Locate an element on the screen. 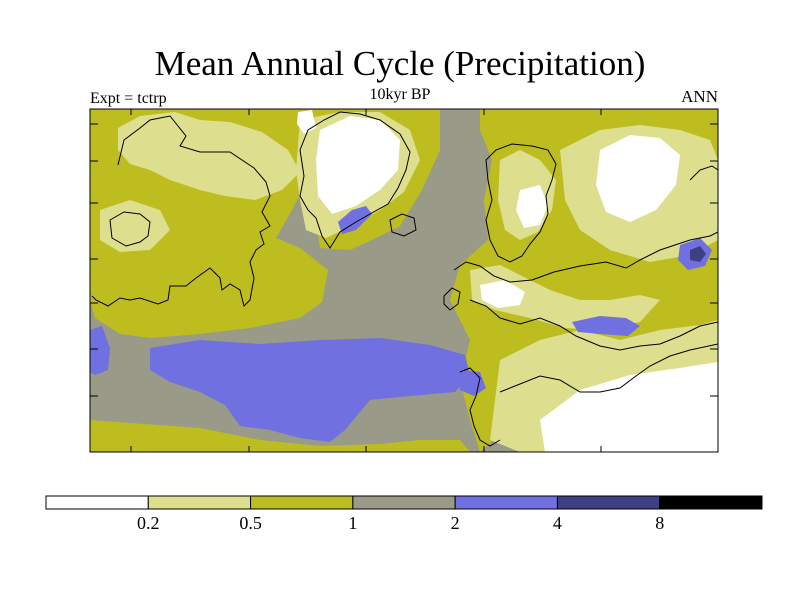 Image resolution: width=800 pixels, height=600 pixels. field-band-lt-0.2-sahara is located at coordinates (629, 407).